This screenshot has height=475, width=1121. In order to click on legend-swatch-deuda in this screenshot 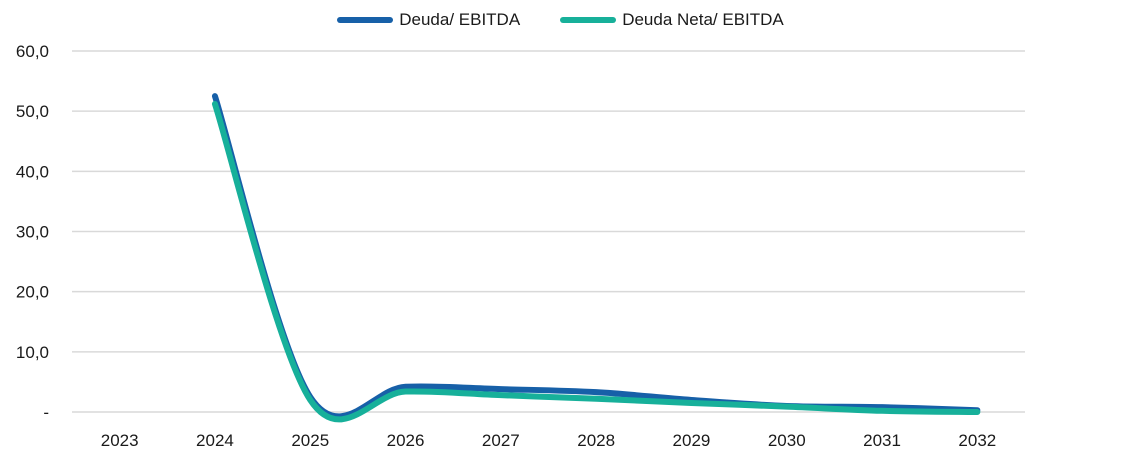, I will do `click(365, 20)`.